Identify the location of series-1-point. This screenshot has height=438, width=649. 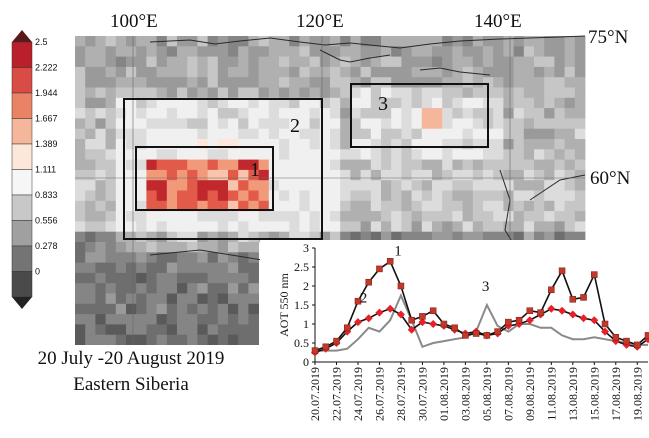
(551, 290).